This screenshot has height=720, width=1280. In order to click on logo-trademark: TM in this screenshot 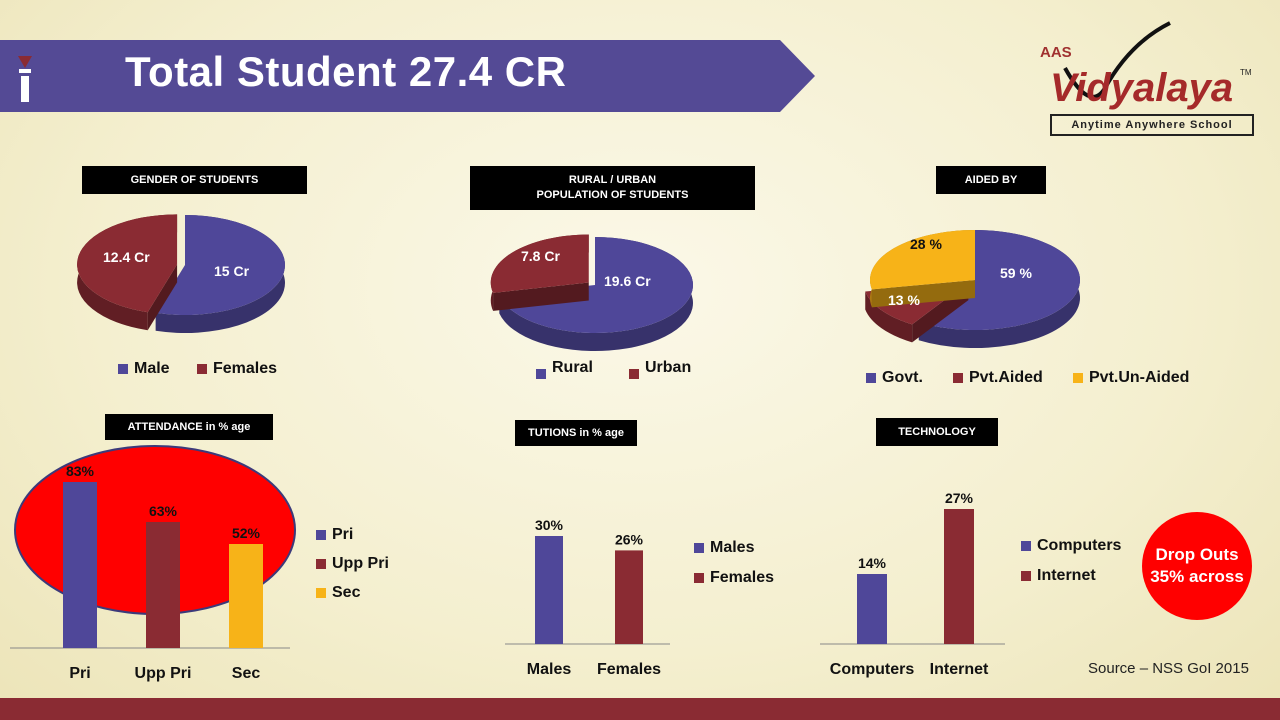, I will do `click(1246, 72)`.